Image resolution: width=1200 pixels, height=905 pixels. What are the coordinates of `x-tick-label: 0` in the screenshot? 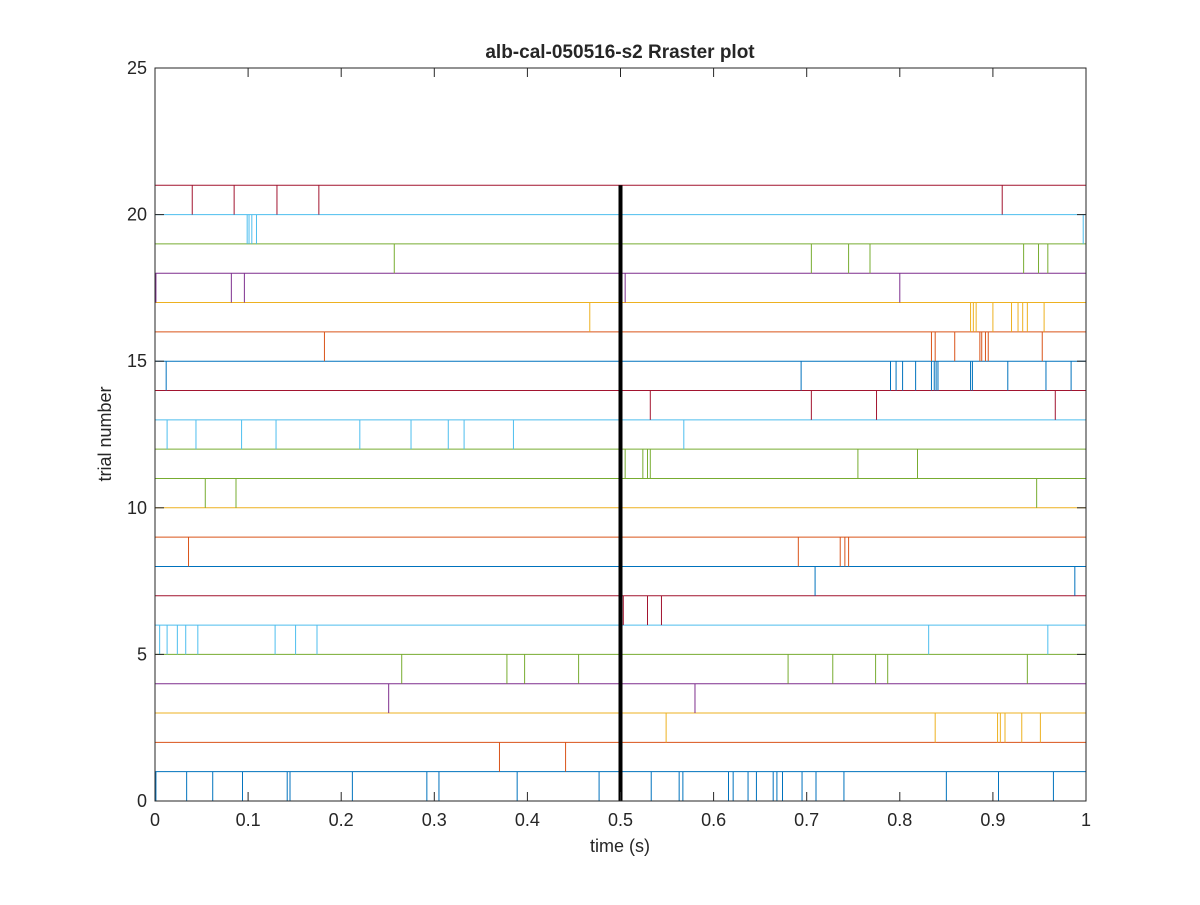 It's located at (155, 820).